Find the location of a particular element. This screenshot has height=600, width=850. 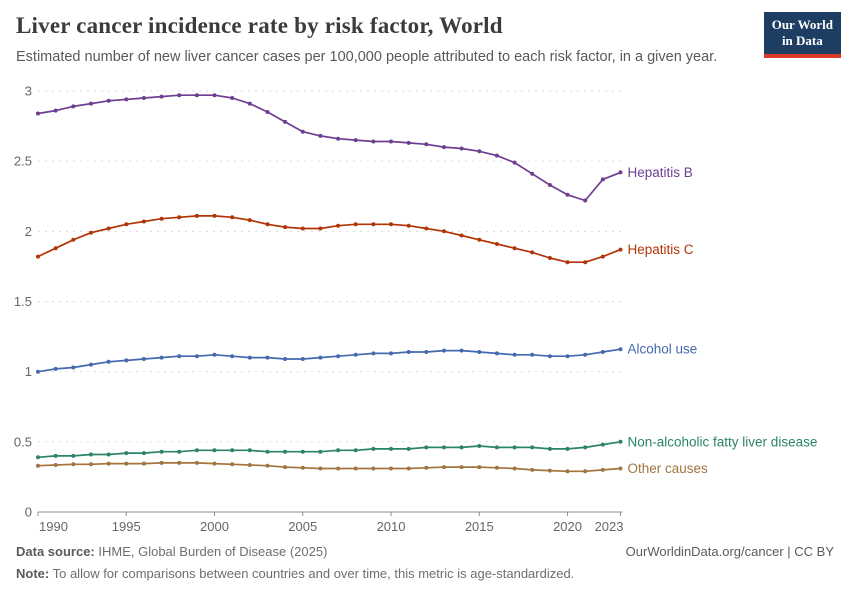

x-tick-label: 2005 is located at coordinates (302, 526).